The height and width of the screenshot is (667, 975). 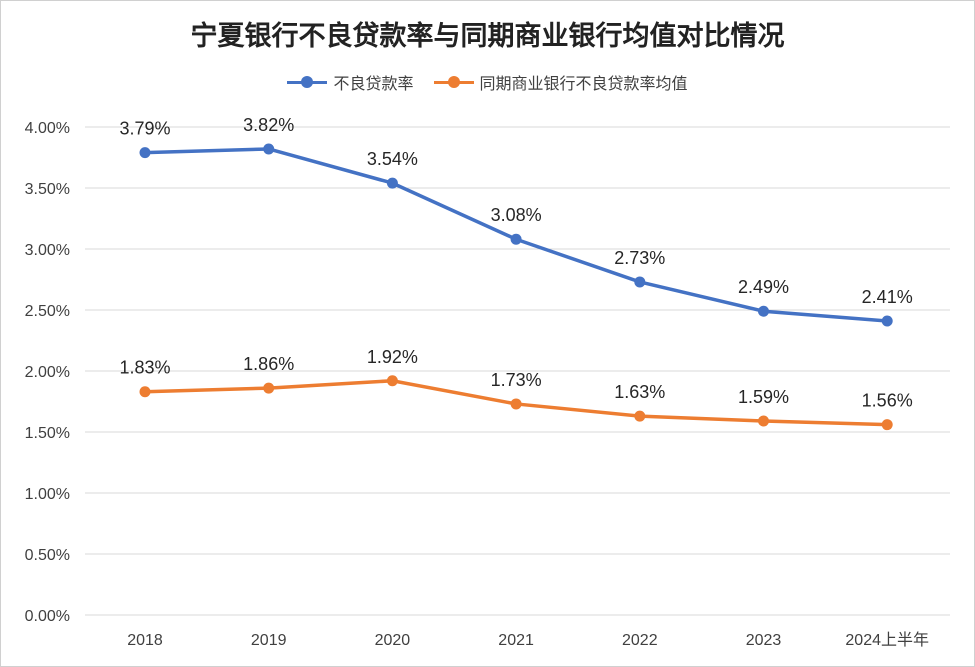 I want to click on x-tick-label: 2024上半年, so click(x=887, y=640).